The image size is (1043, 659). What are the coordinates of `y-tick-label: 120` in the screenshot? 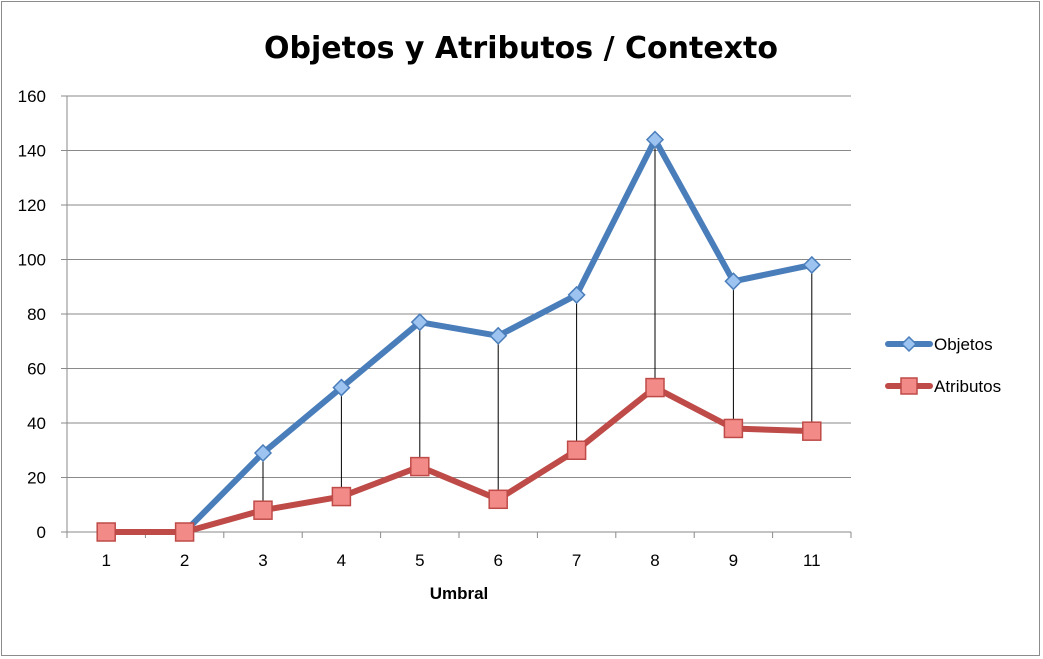 It's located at (32, 205).